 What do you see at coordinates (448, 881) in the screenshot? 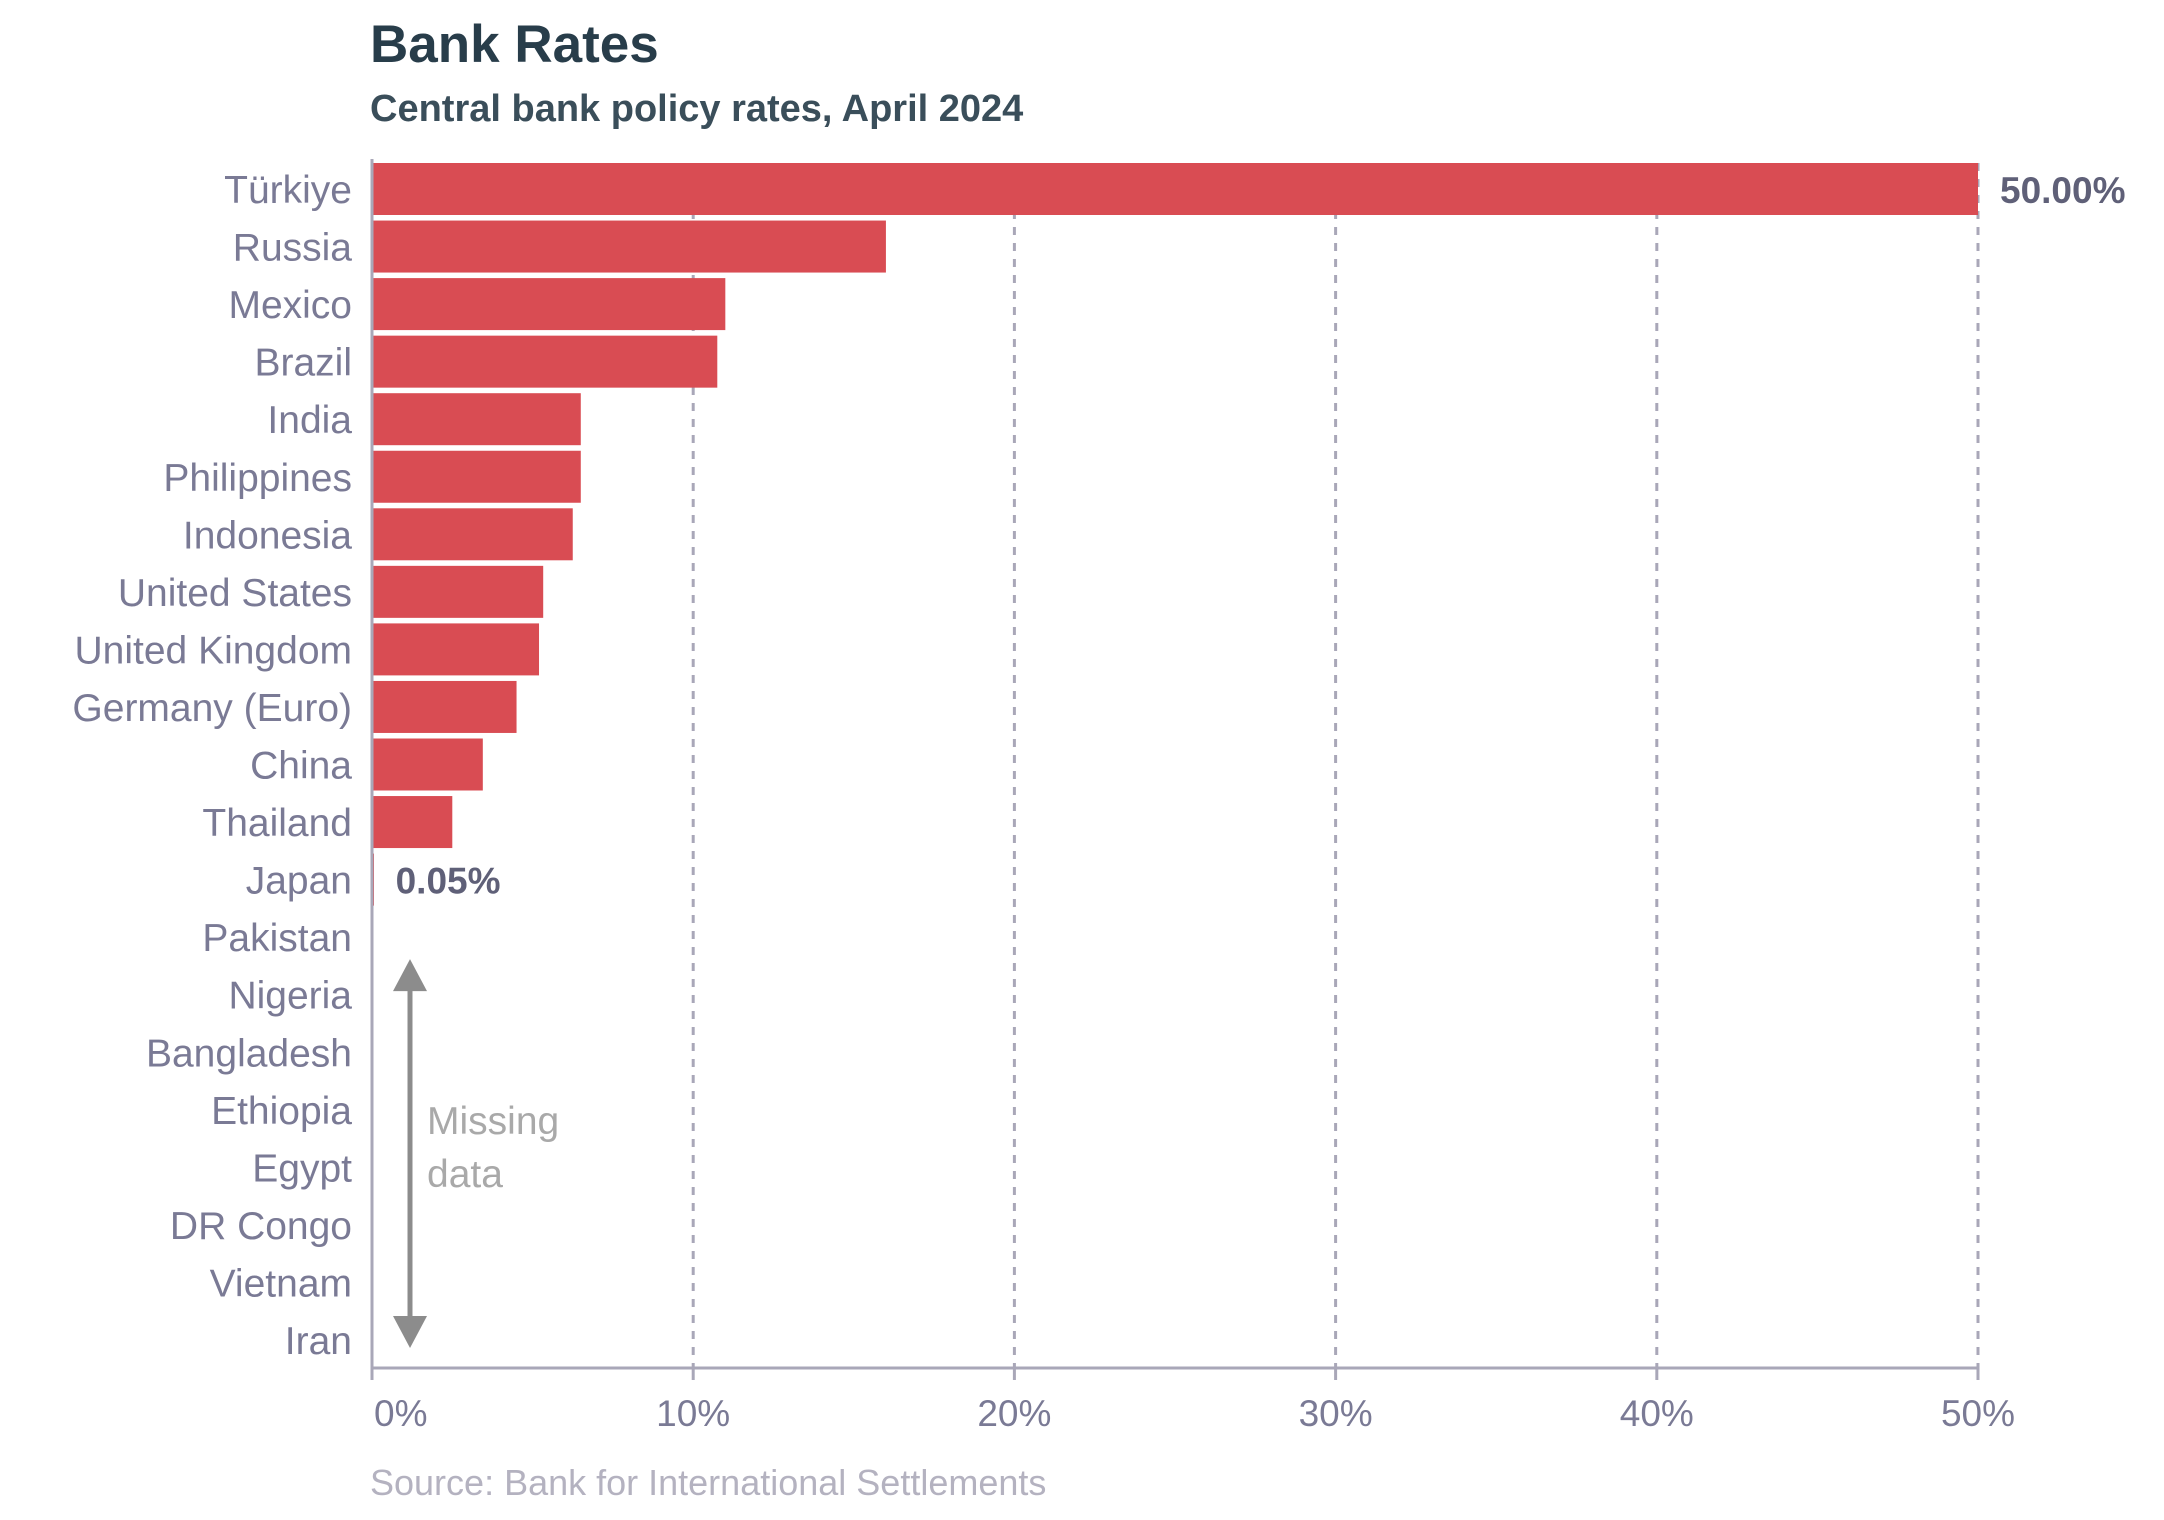
I see `value-label-japan: 0.05%` at bounding box center [448, 881].